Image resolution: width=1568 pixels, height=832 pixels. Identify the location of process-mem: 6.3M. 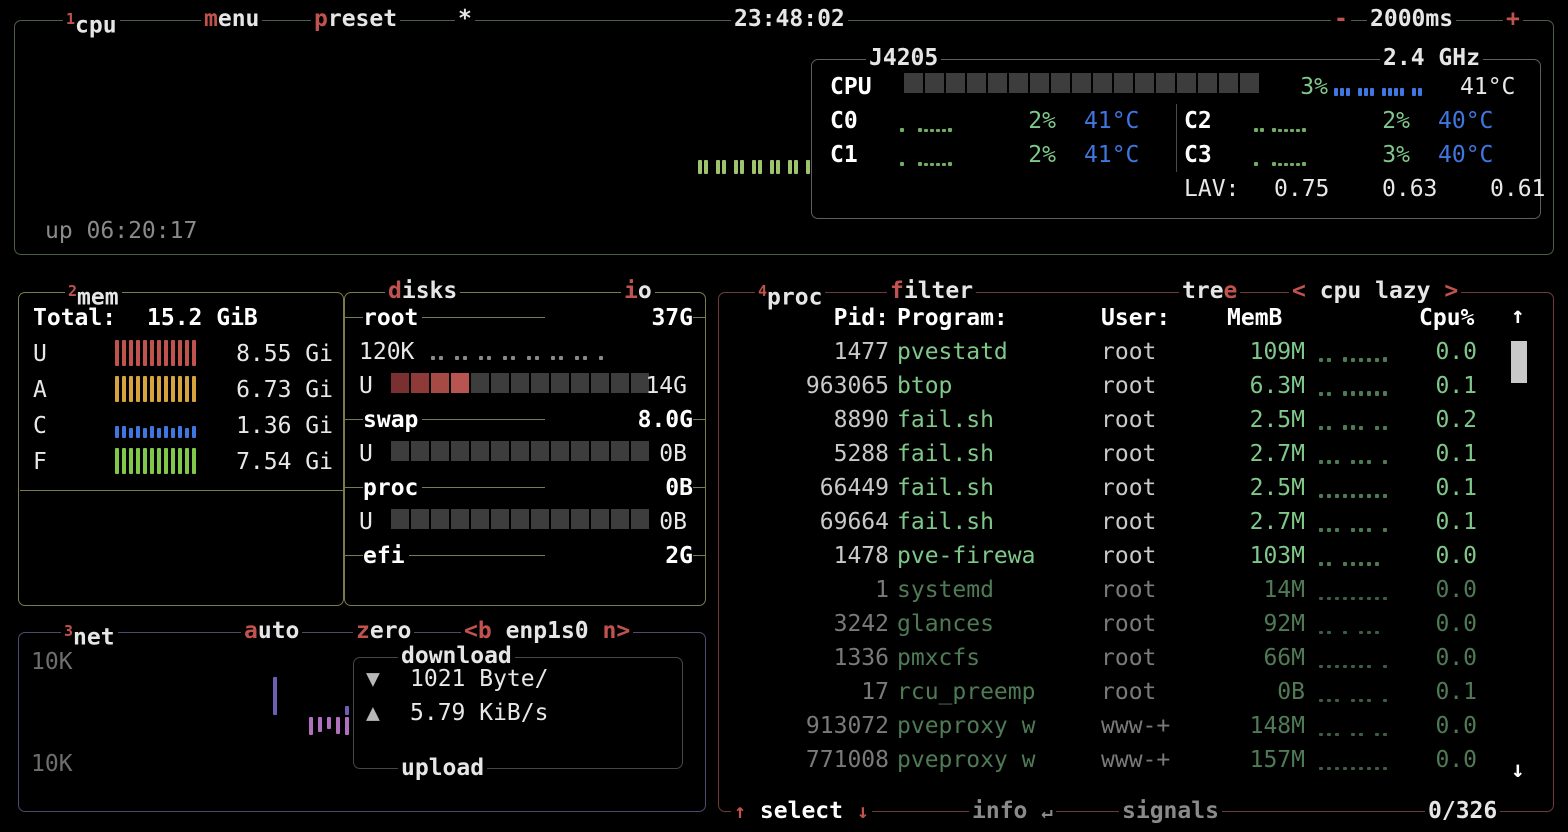
(1277, 386).